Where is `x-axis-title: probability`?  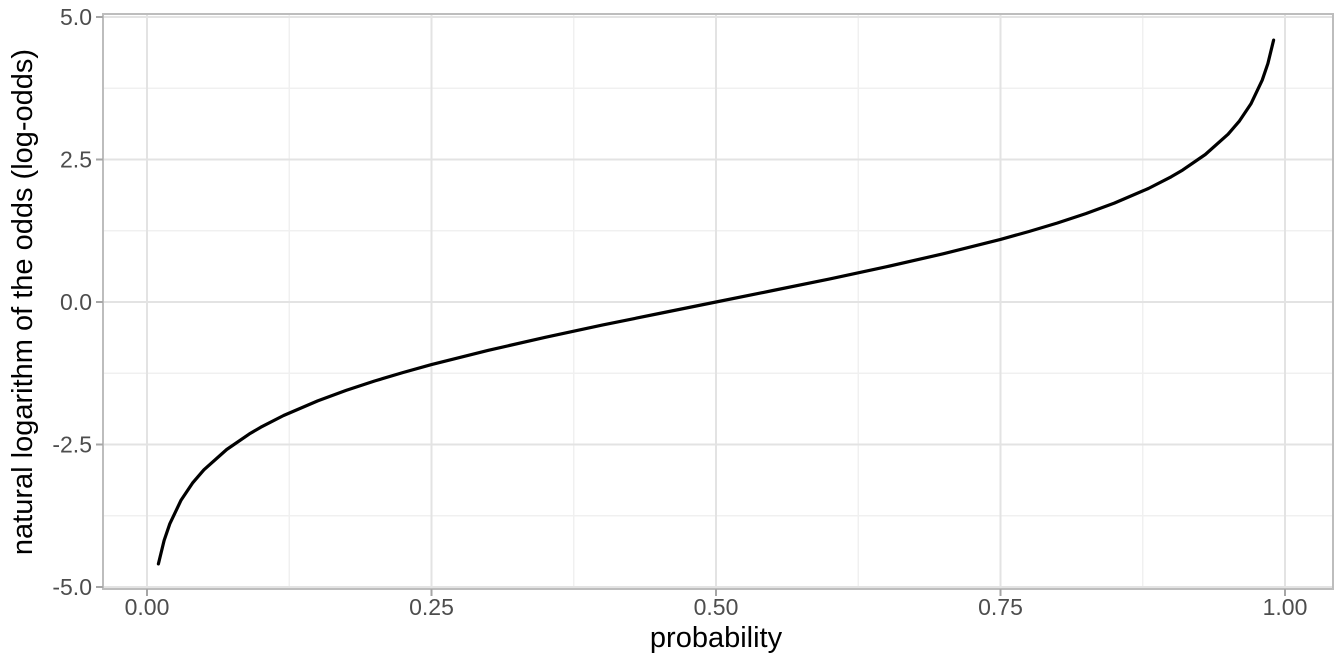 x-axis-title: probability is located at coordinates (716, 638).